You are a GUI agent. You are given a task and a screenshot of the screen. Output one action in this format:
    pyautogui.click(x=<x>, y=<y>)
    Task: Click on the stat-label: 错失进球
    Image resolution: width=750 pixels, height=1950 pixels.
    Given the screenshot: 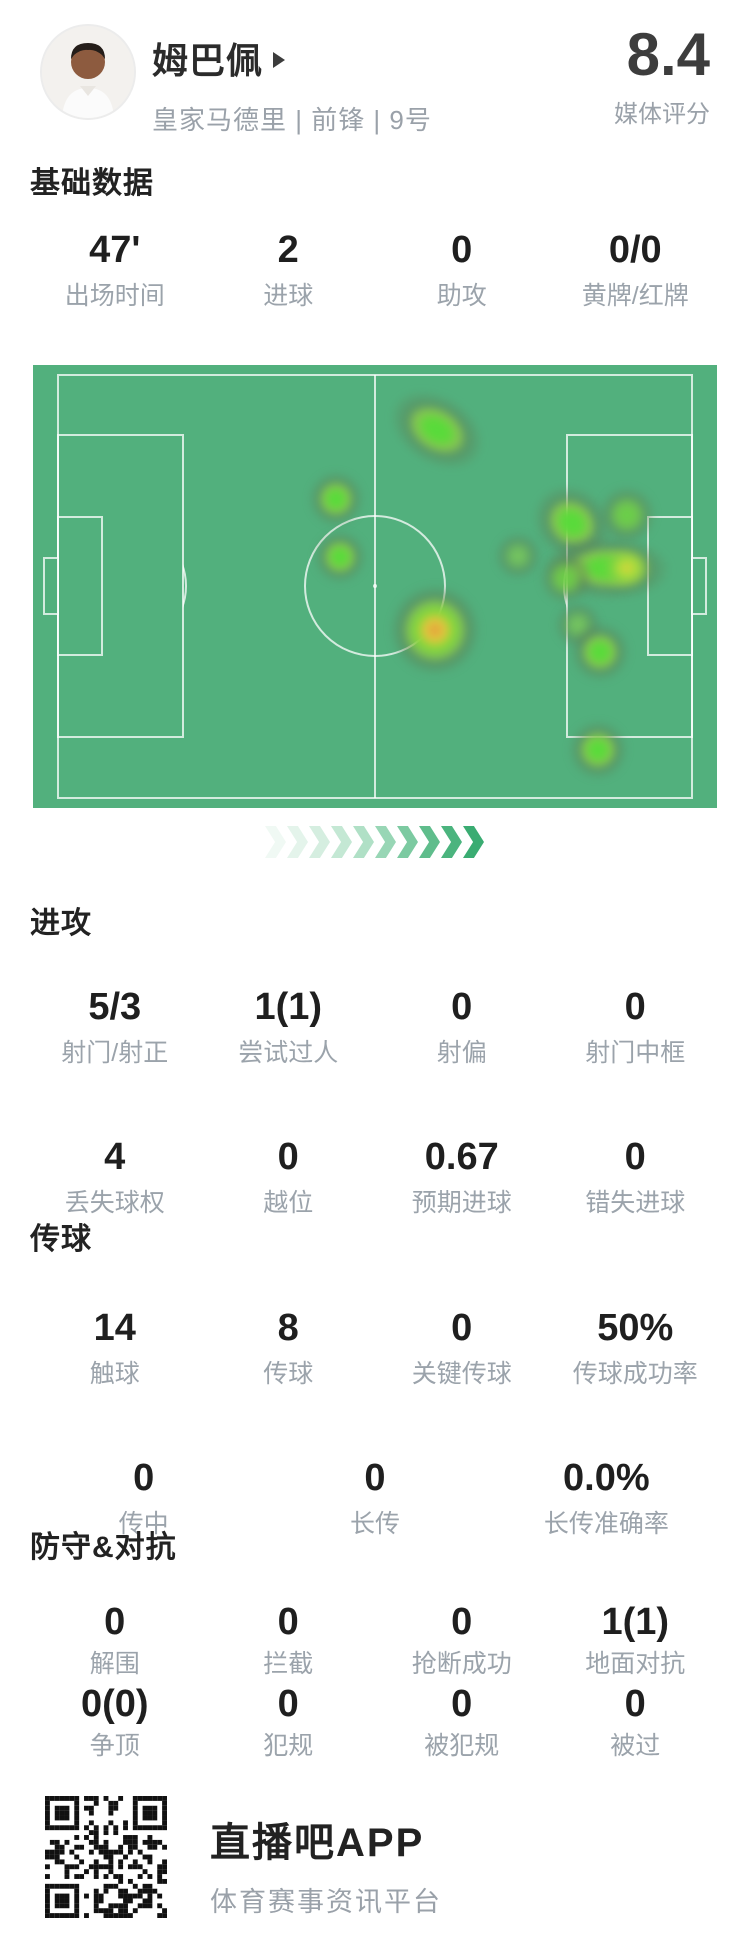 What is the action you would take?
    pyautogui.click(x=635, y=1203)
    